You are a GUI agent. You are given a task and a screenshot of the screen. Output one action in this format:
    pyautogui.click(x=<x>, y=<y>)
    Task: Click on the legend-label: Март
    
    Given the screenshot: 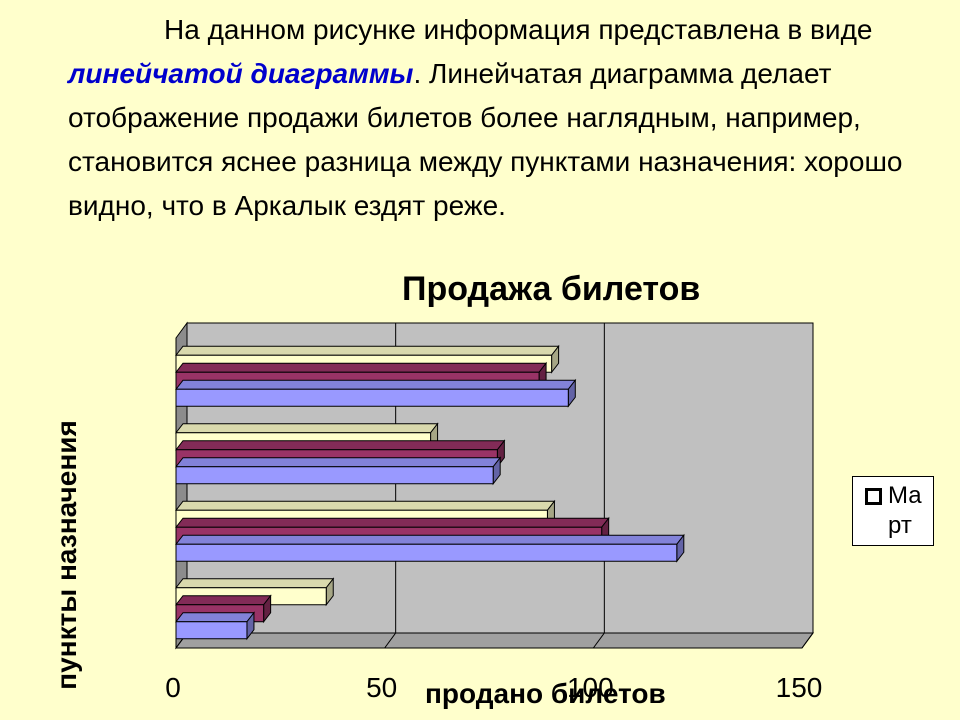 What is the action you would take?
    pyautogui.click(x=905, y=510)
    